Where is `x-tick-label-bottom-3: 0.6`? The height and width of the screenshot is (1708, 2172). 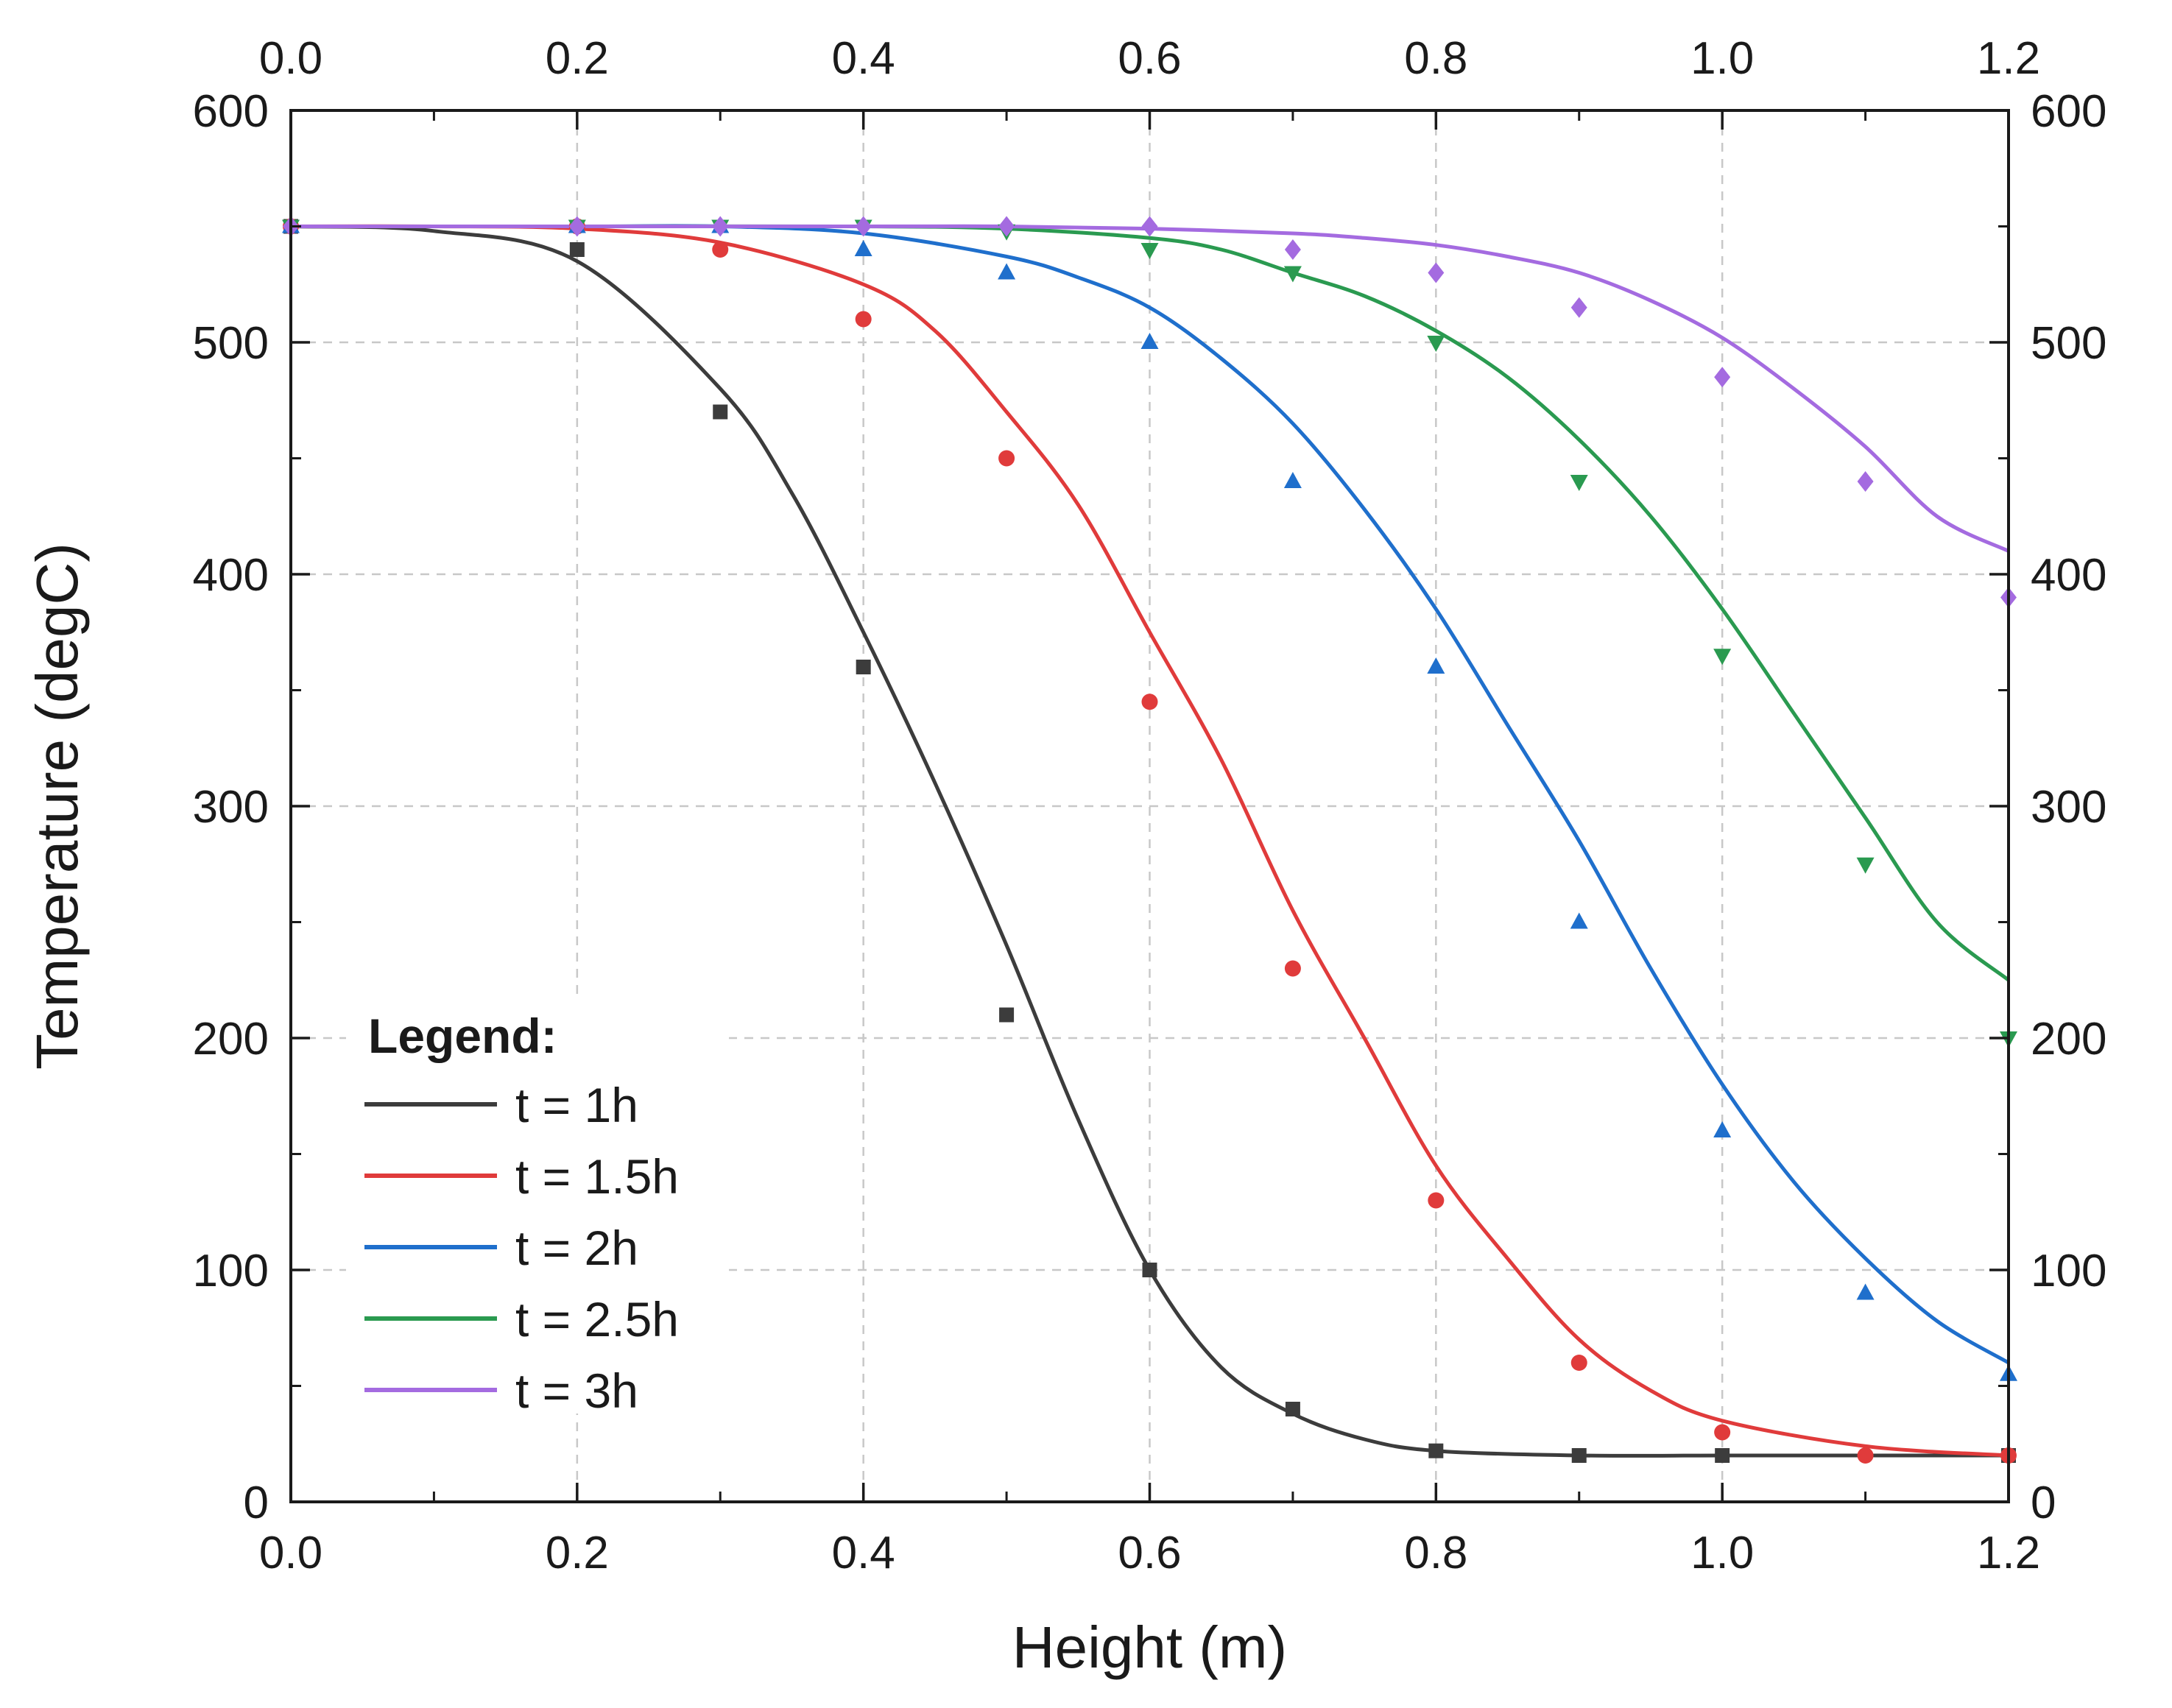 x-tick-label-bottom-3: 0.6 is located at coordinates (1149, 1553).